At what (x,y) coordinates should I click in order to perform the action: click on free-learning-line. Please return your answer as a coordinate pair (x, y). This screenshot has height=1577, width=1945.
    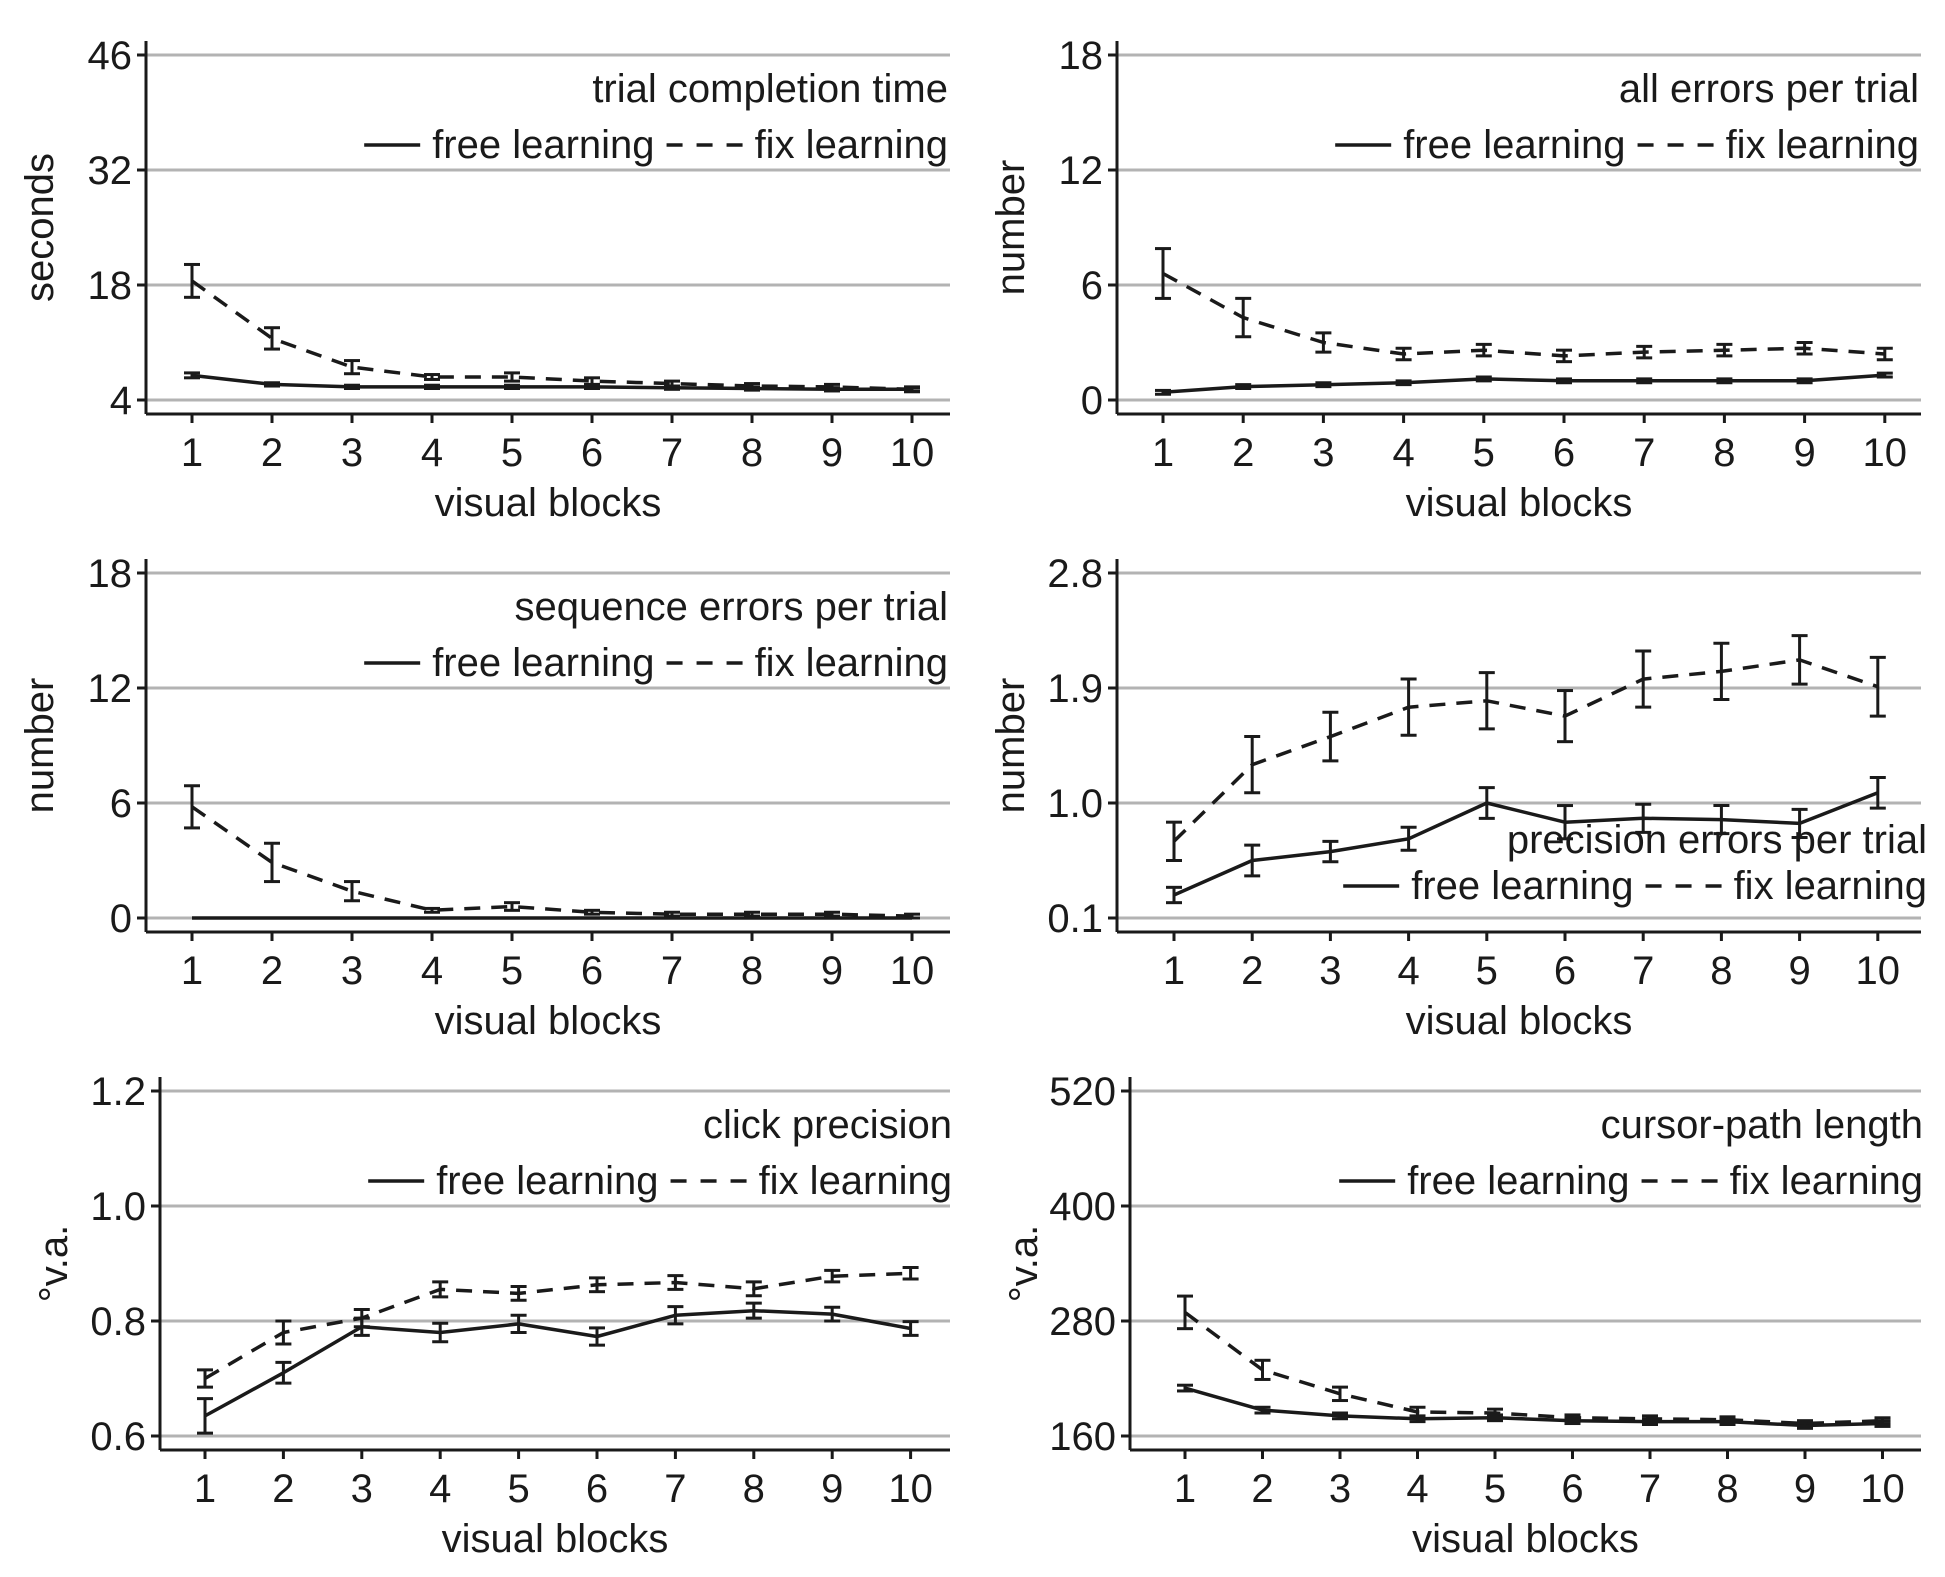
    Looking at the image, I should click on (1523, 384).